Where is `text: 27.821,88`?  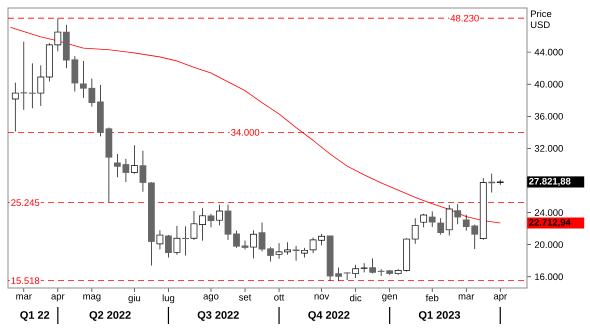
text: 27.821,88 is located at coordinates (550, 182).